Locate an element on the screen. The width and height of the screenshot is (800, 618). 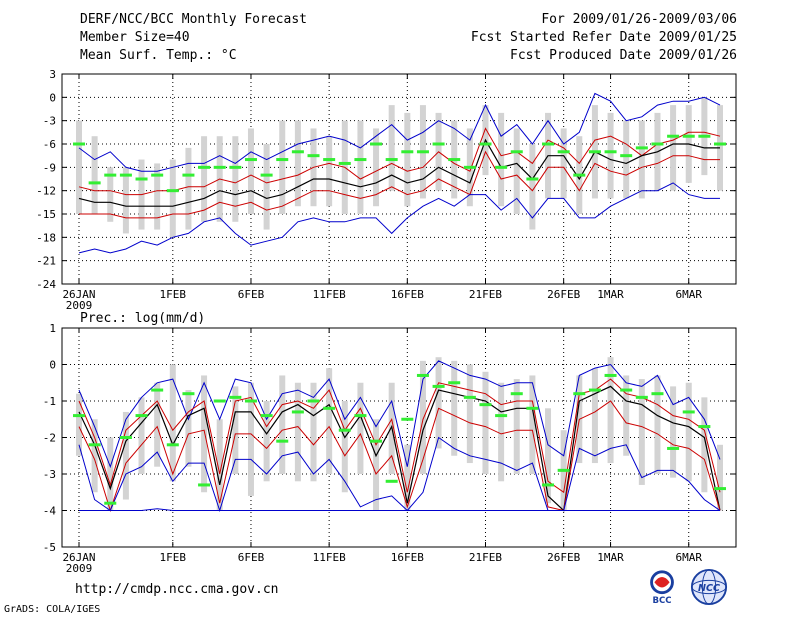
panel-1-xtick-label: 1MAR is located at coordinates (610, 294).